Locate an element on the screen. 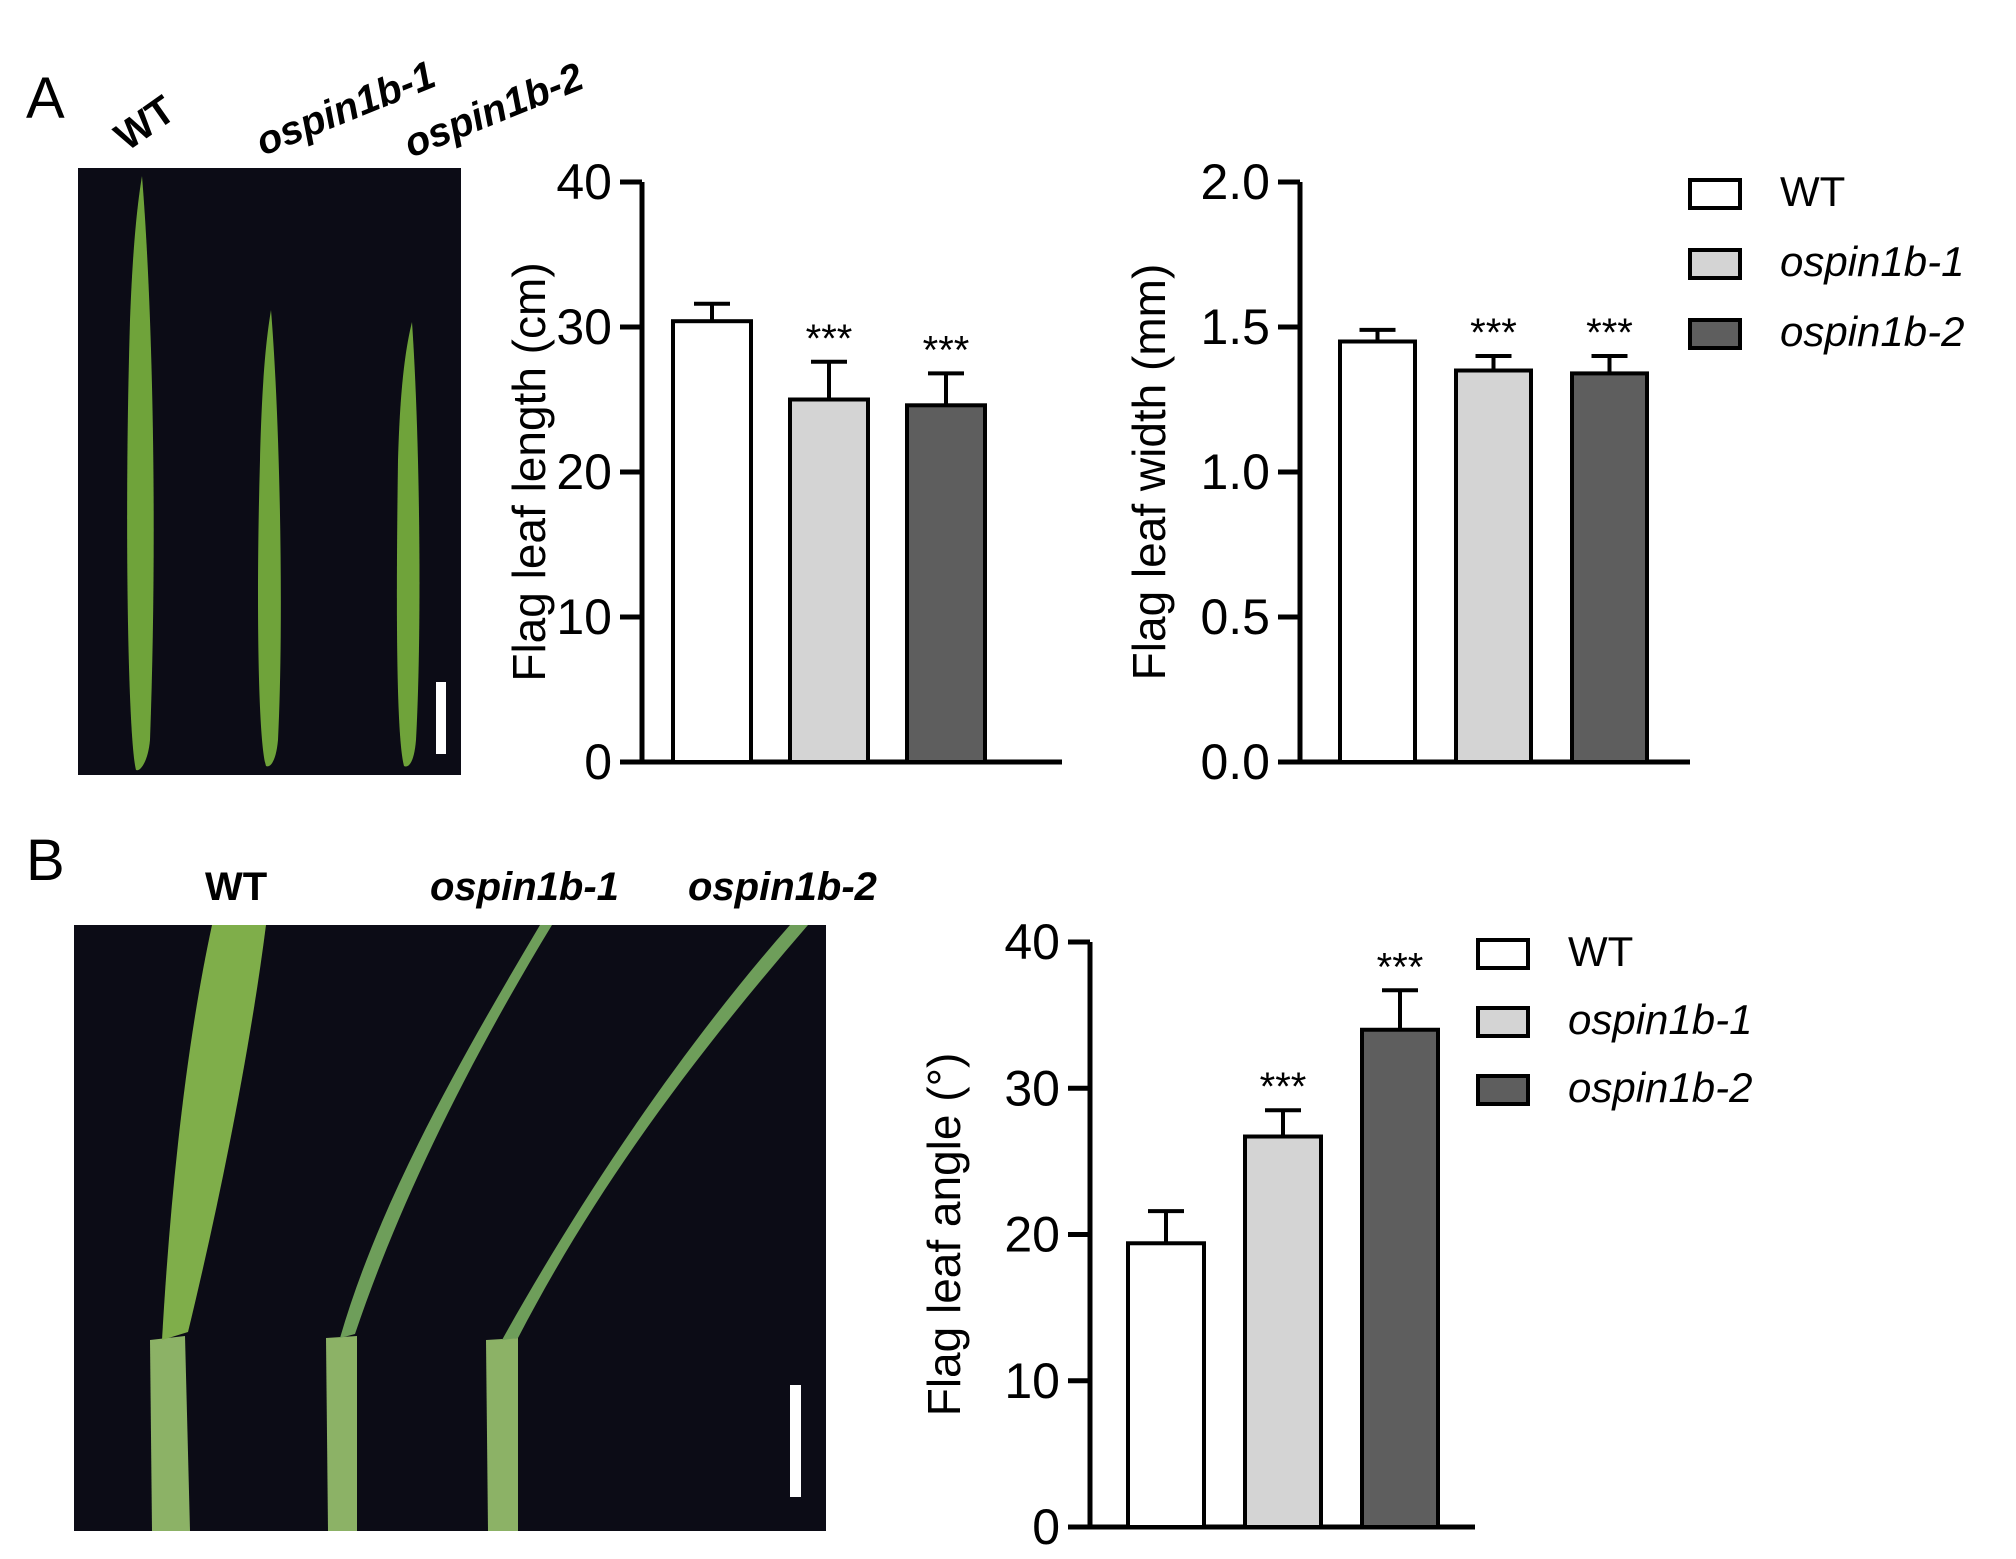  scale-bar-a is located at coordinates (441, 718).